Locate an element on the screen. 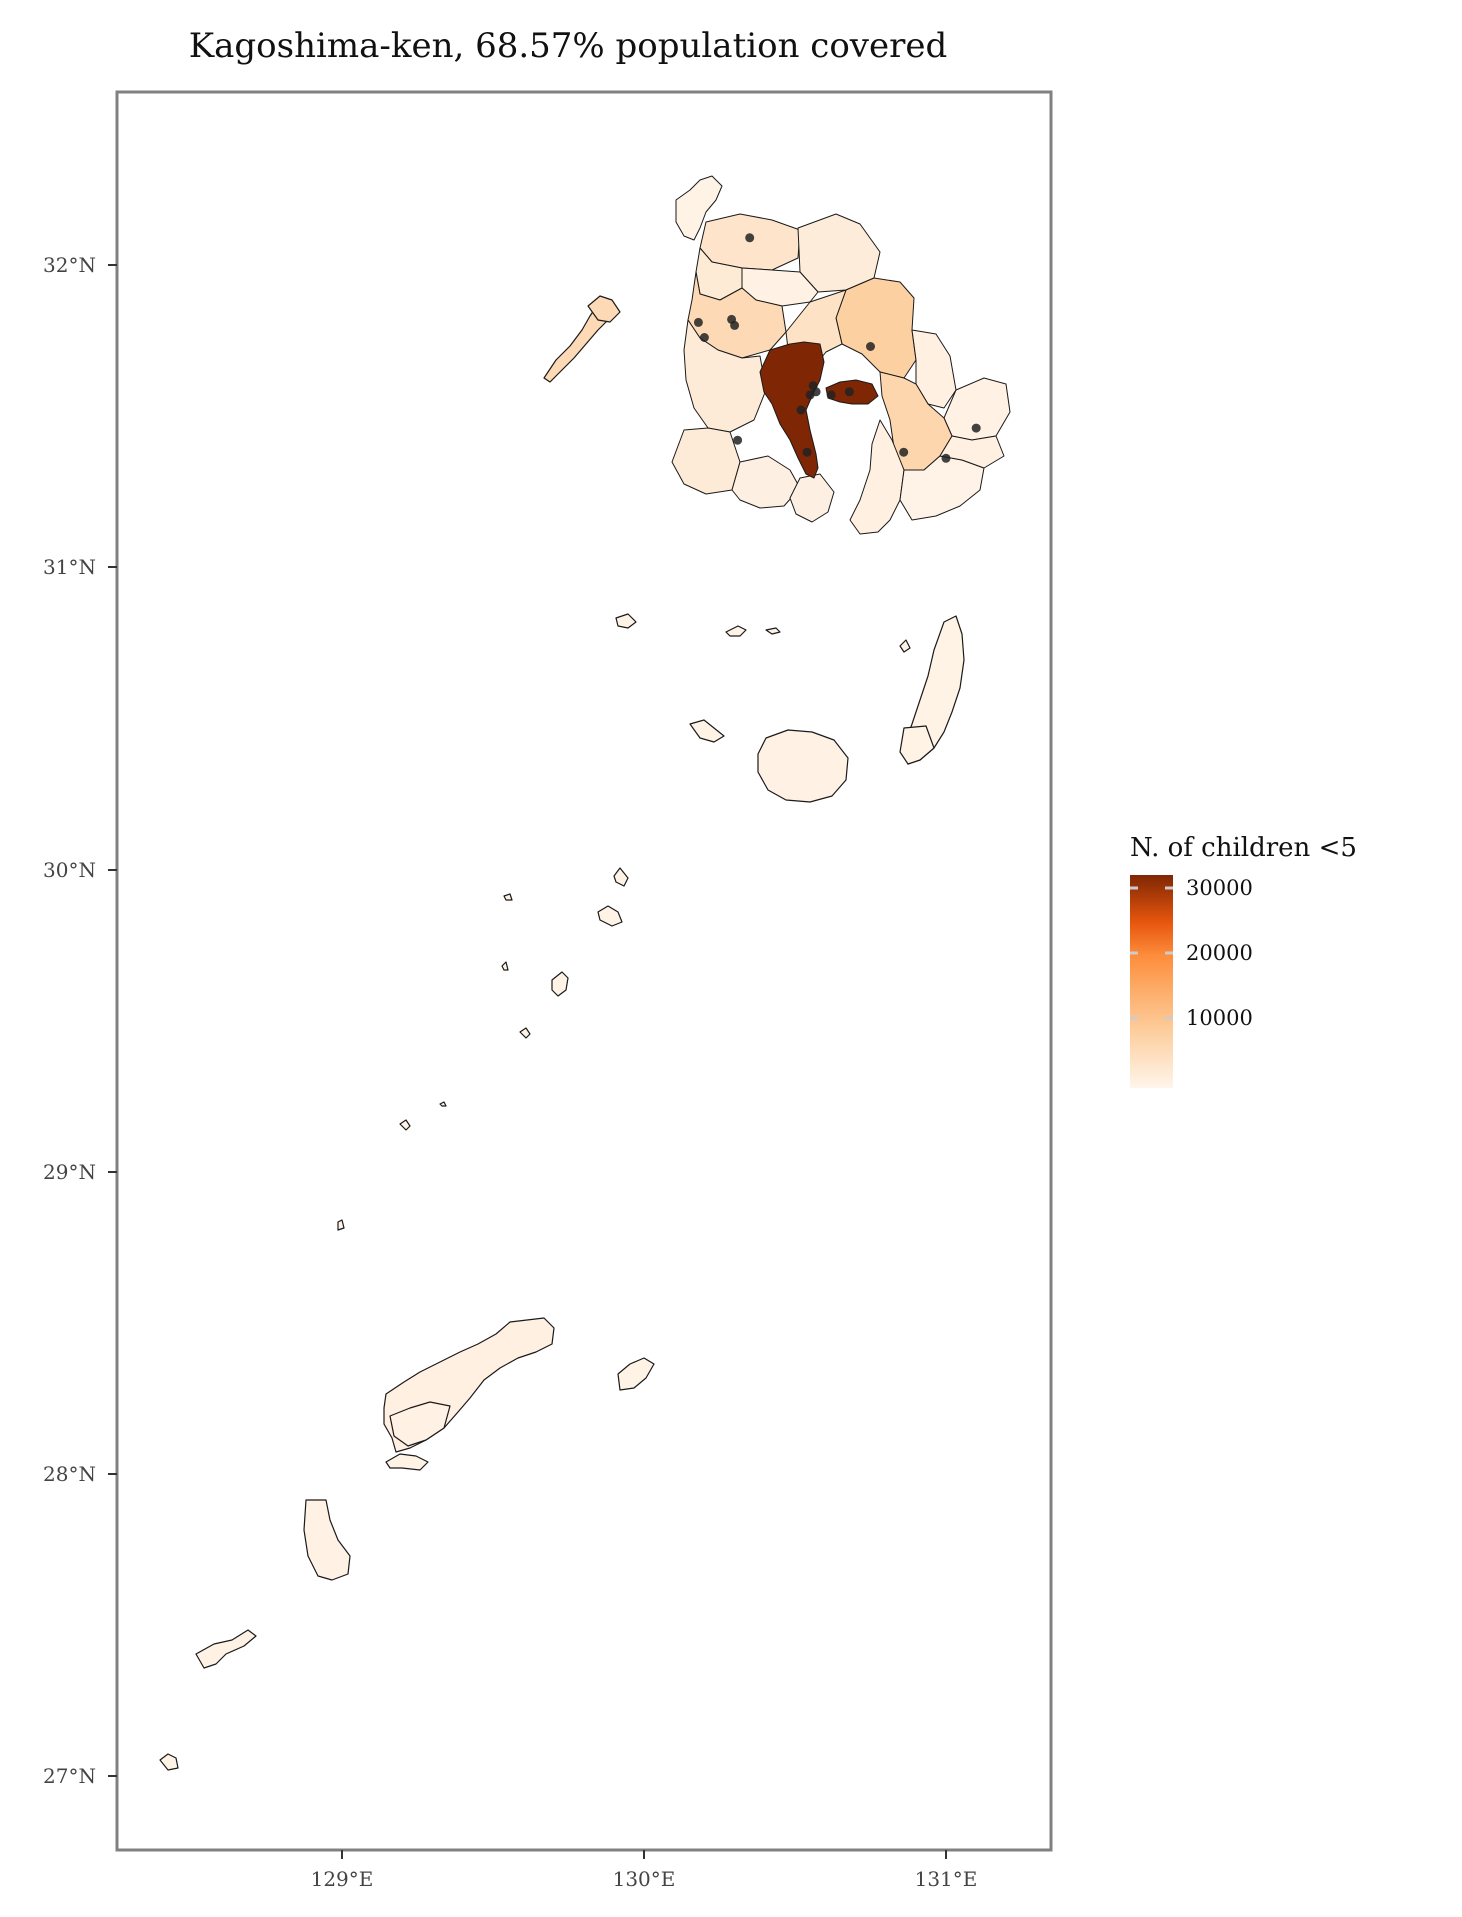 The image size is (1462, 1917). legend: N. of children <5 30000 20000 10000 is located at coordinates (1243, 960).